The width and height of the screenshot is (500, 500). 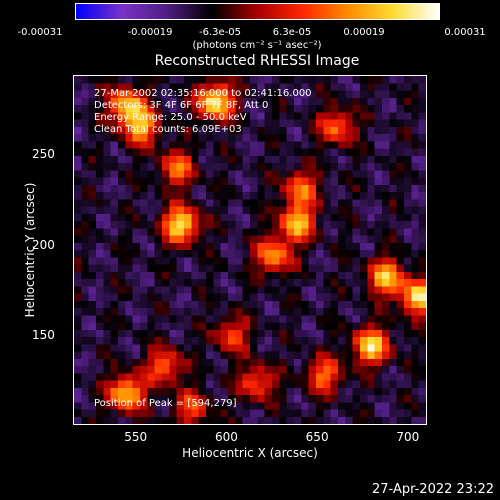 What do you see at coordinates (181, 105) in the screenshot?
I see `detectors-annotation: Detectors: 3F 4F 6F 6F 7F 8F, Att 0` at bounding box center [181, 105].